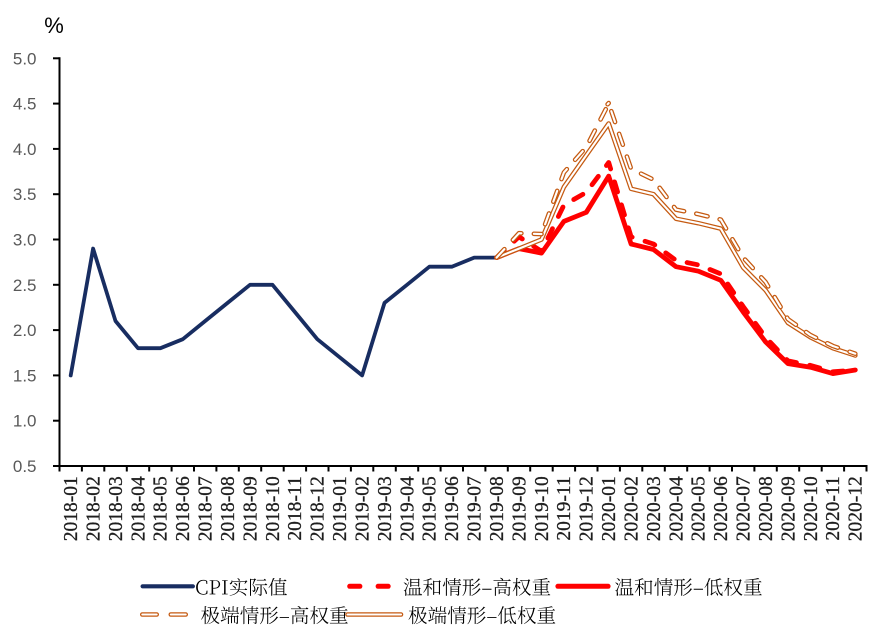  Describe the element at coordinates (385, 508) in the screenshot. I see `svg-text: 2019-03` at that location.